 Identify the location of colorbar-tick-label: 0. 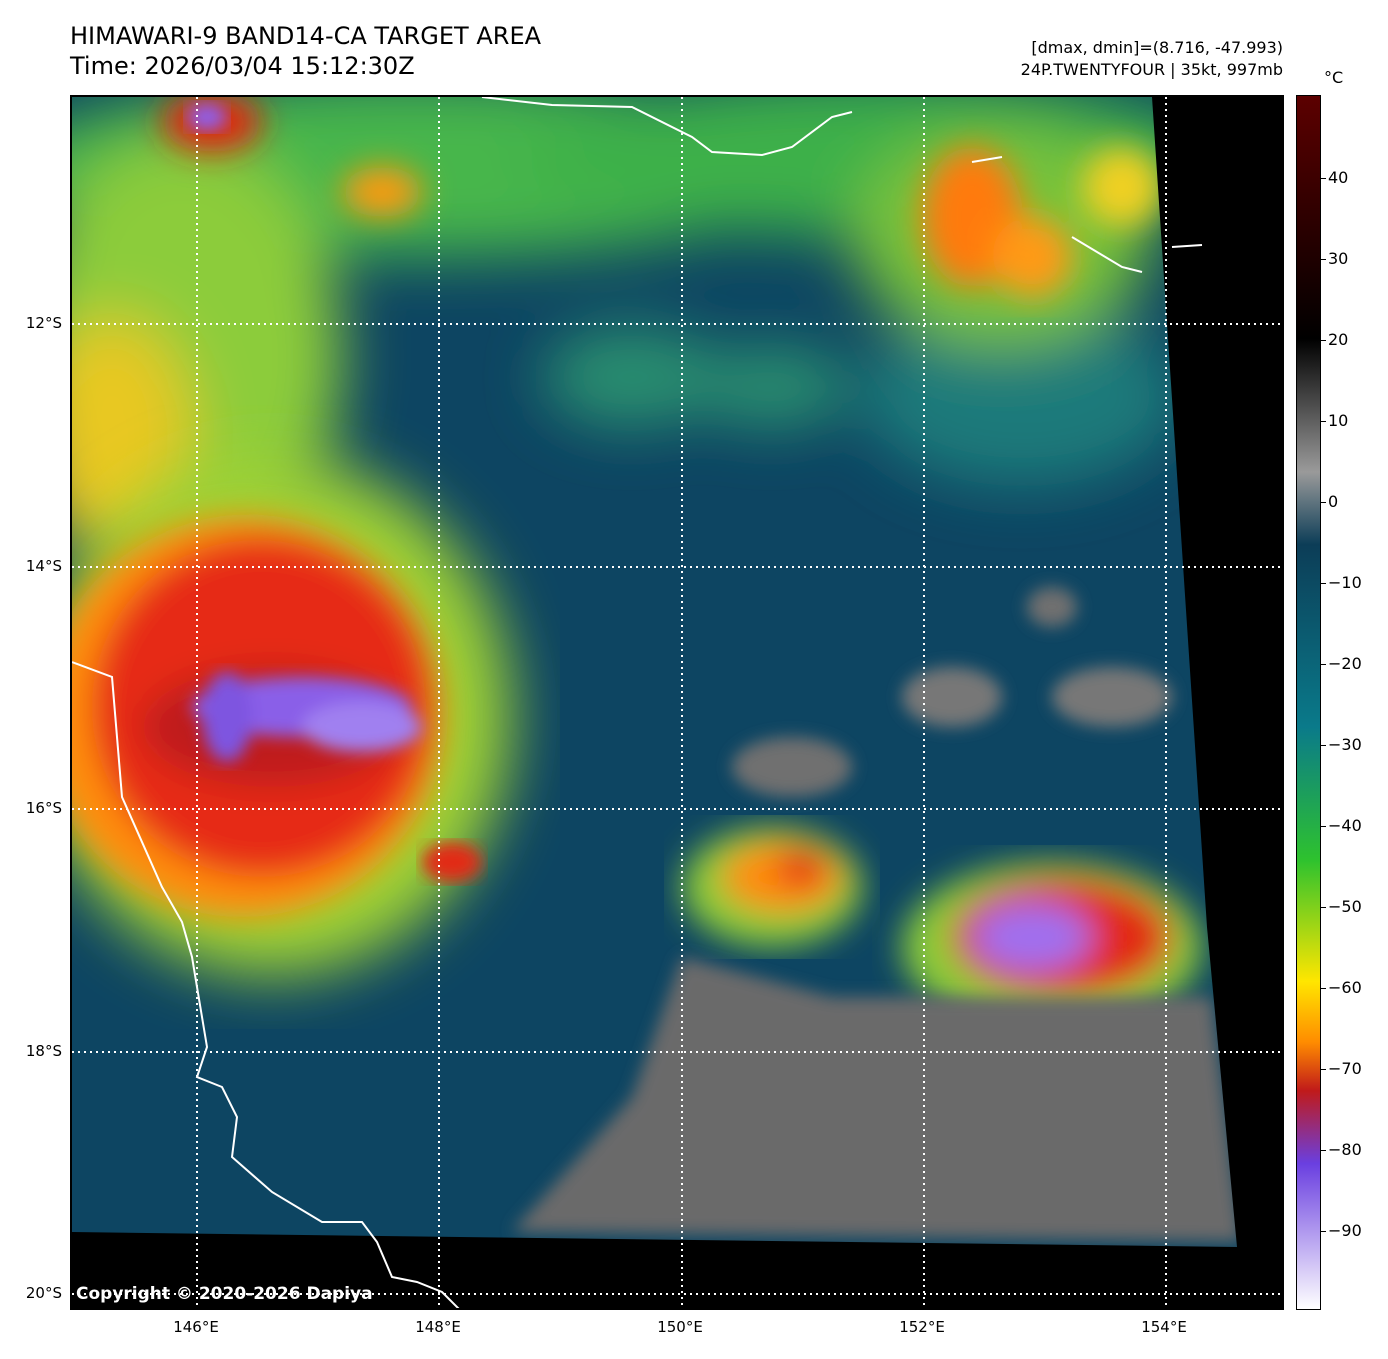
(1333, 501).